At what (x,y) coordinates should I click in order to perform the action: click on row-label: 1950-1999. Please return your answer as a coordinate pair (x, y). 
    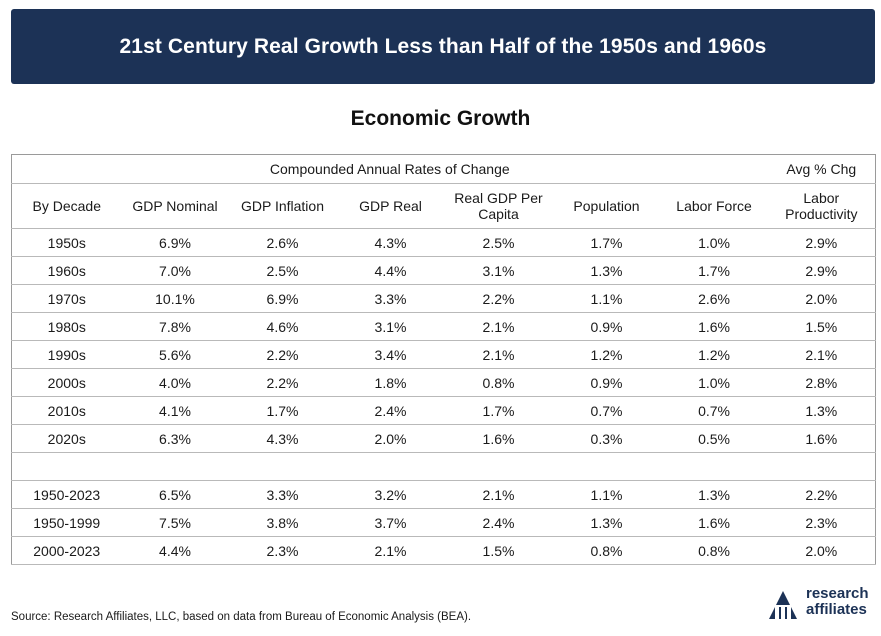
    Looking at the image, I should click on (66, 522).